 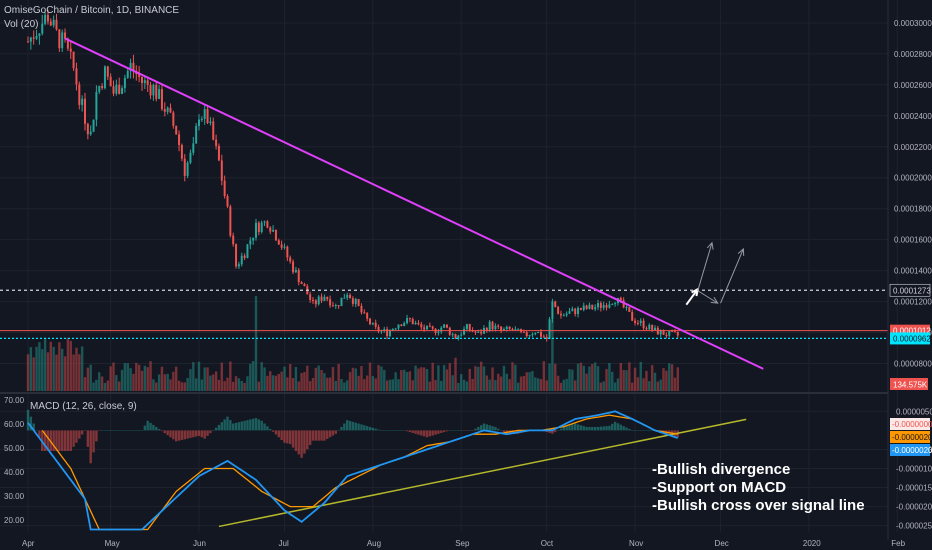 What do you see at coordinates (21, 24) in the screenshot?
I see `volume-indicator-label: Vol (20)` at bounding box center [21, 24].